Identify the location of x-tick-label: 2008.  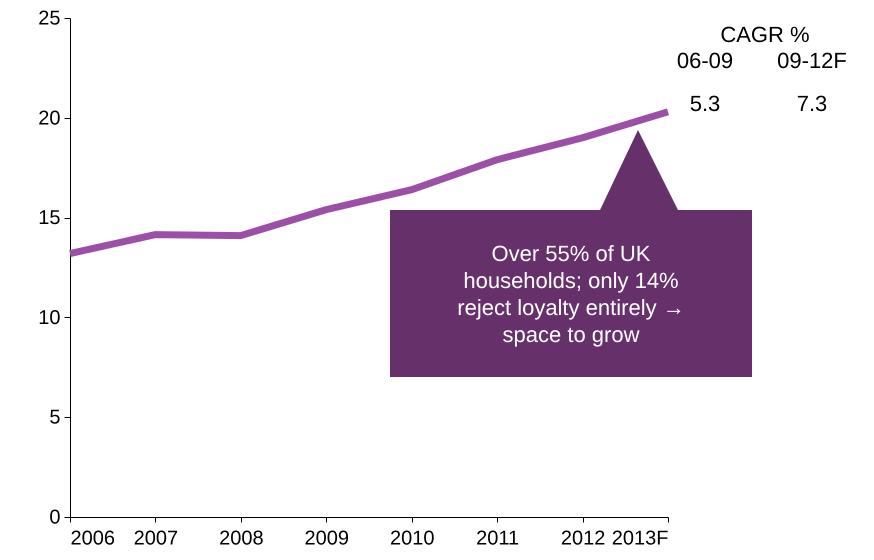
(241, 539).